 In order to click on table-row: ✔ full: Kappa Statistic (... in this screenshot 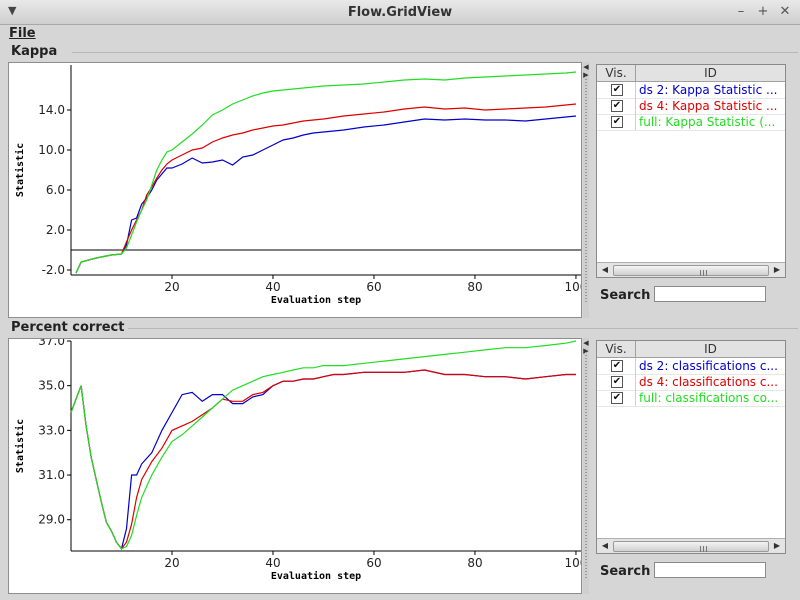, I will do `click(691, 122)`.